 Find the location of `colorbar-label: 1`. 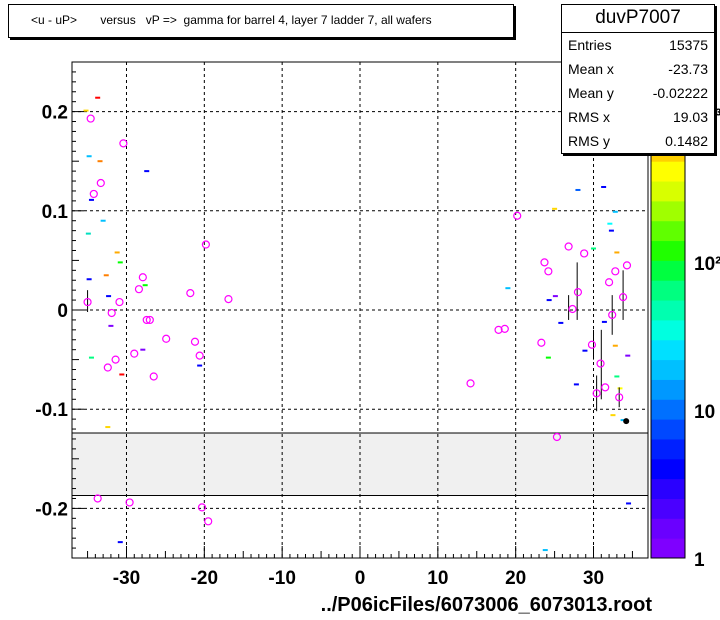

colorbar-label: 1 is located at coordinates (699, 560).